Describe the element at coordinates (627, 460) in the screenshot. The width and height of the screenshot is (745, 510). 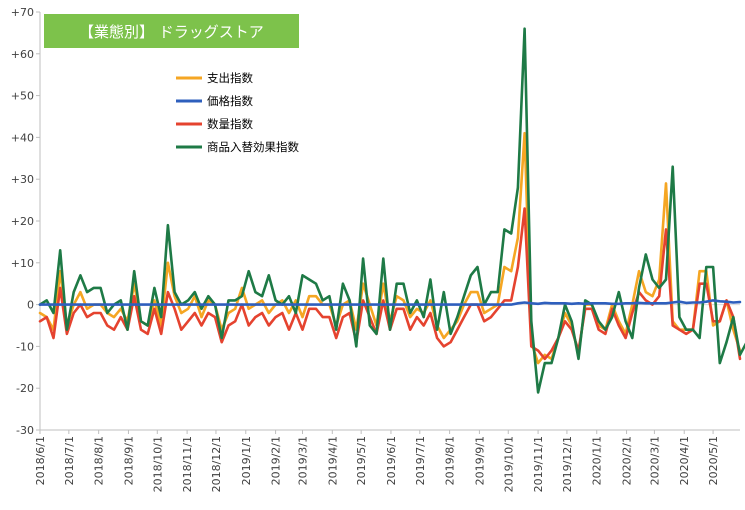
I see `x-tick-label: 2020/2/1` at that location.